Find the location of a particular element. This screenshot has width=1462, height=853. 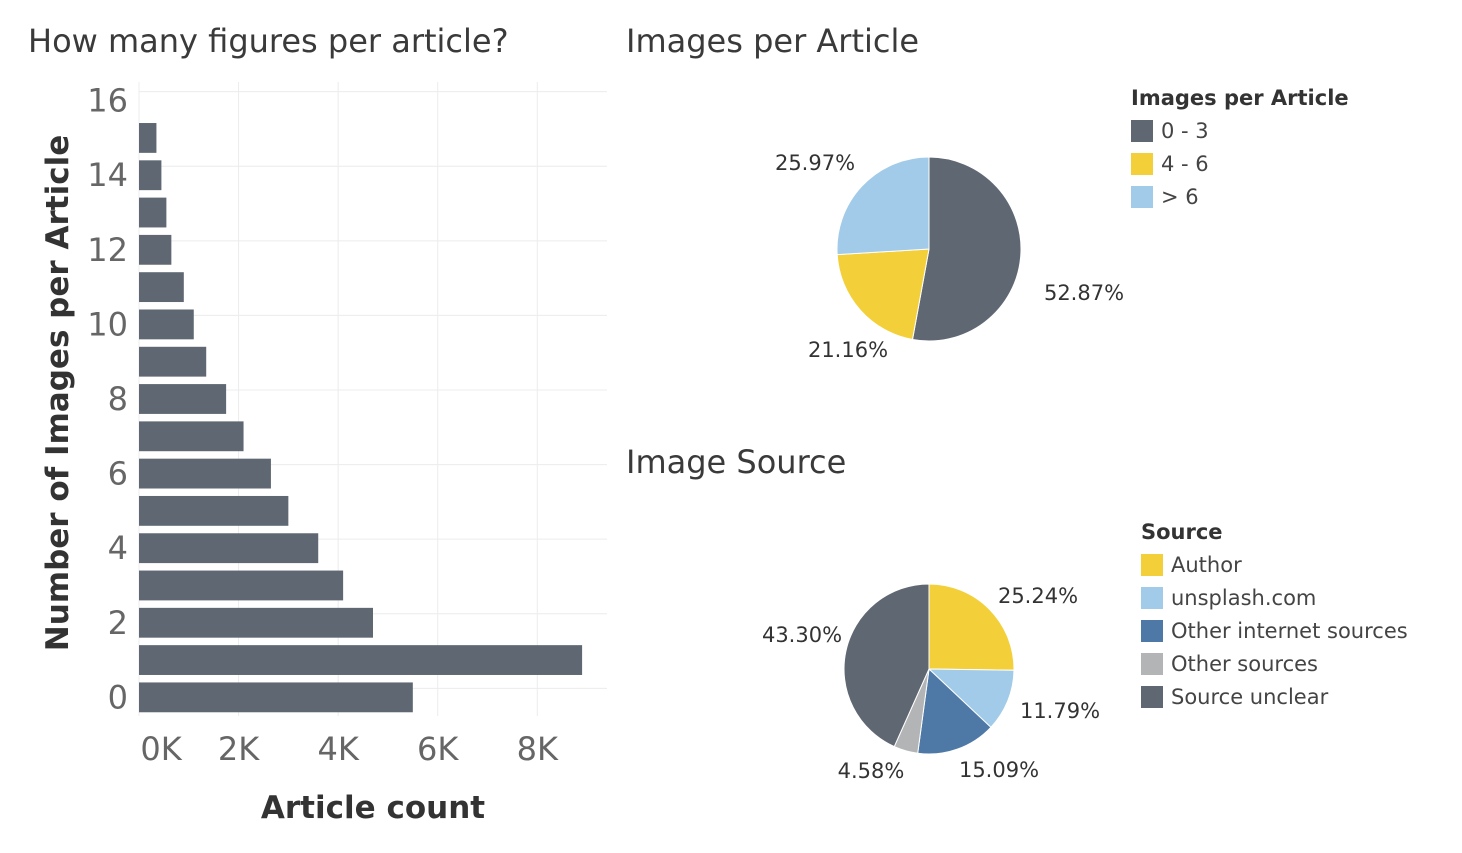

pie-source-title: Image Source is located at coordinates (736, 462).